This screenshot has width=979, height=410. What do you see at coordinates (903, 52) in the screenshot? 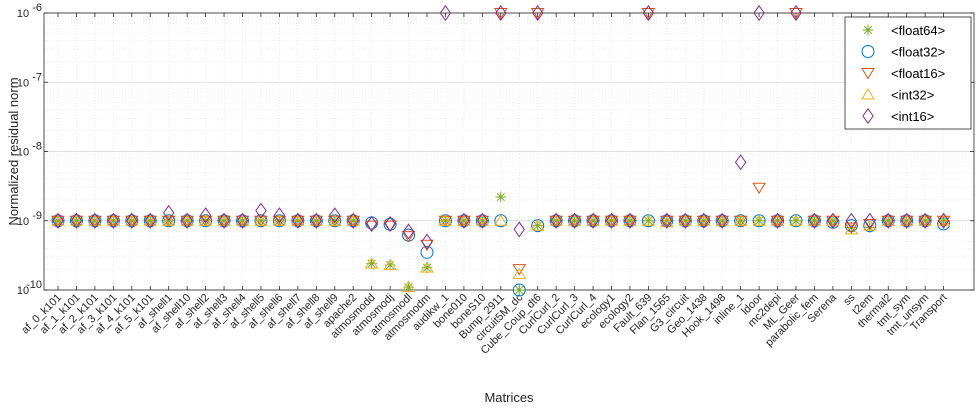
I see `legend-item: <float32>` at bounding box center [903, 52].